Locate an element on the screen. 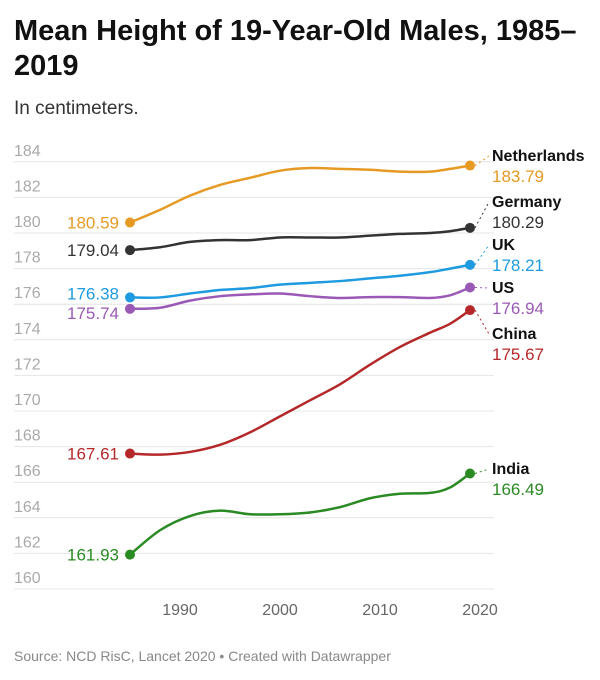 The width and height of the screenshot is (600, 680). y-tick-label: 166 is located at coordinates (27, 471).